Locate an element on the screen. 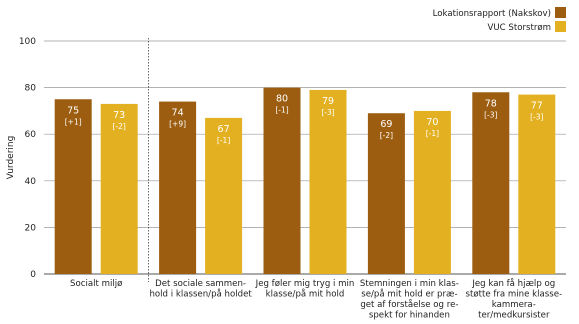 The width and height of the screenshot is (579, 324). bar-value-label: 73 is located at coordinates (119, 115).